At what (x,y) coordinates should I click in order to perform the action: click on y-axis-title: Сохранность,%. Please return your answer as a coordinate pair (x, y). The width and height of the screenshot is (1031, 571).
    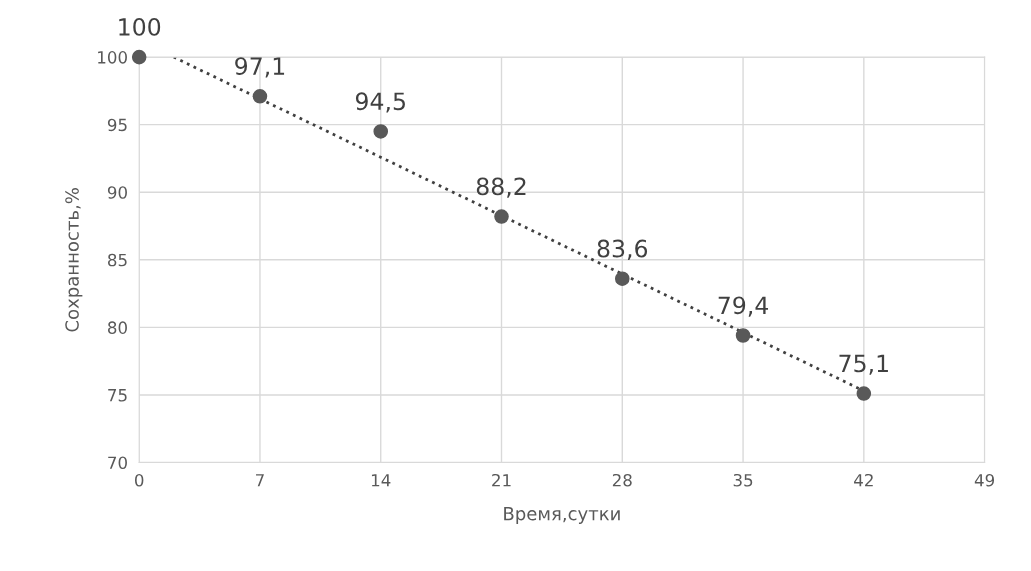
    Looking at the image, I should click on (74, 260).